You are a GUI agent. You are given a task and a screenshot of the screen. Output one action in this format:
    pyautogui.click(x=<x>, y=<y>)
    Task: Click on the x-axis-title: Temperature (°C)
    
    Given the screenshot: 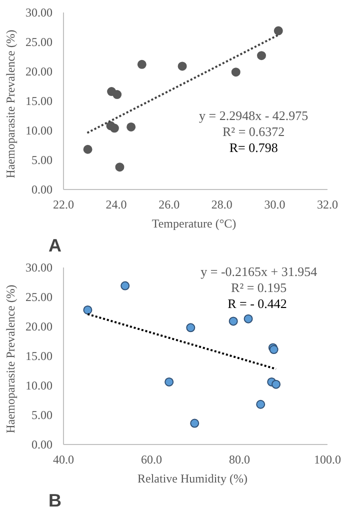 What is the action you would take?
    pyautogui.click(x=194, y=223)
    